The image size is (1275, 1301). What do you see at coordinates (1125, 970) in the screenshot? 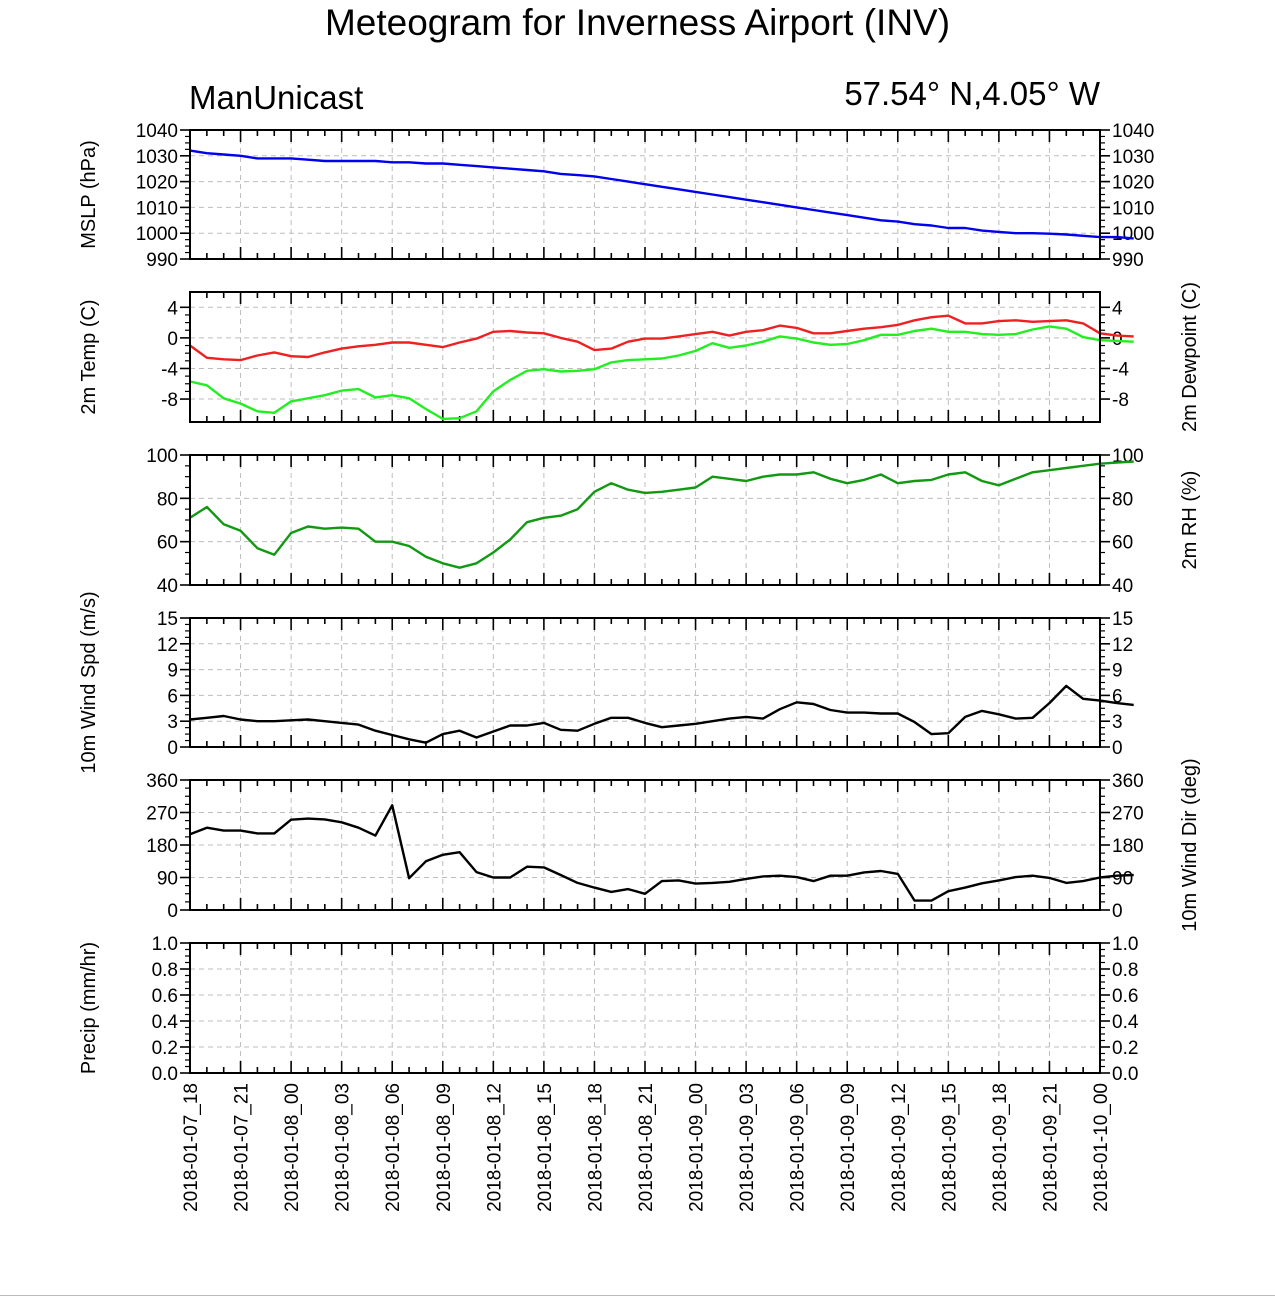
I see `y-tick-label-right: 0.8` at bounding box center [1125, 970].